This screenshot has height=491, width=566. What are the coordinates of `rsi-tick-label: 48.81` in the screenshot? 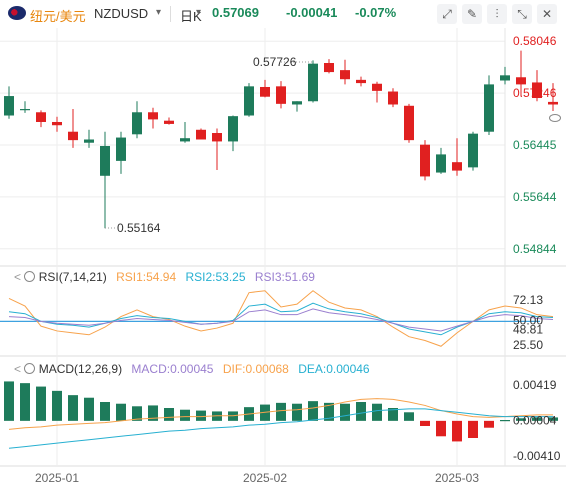 It's located at (528, 330).